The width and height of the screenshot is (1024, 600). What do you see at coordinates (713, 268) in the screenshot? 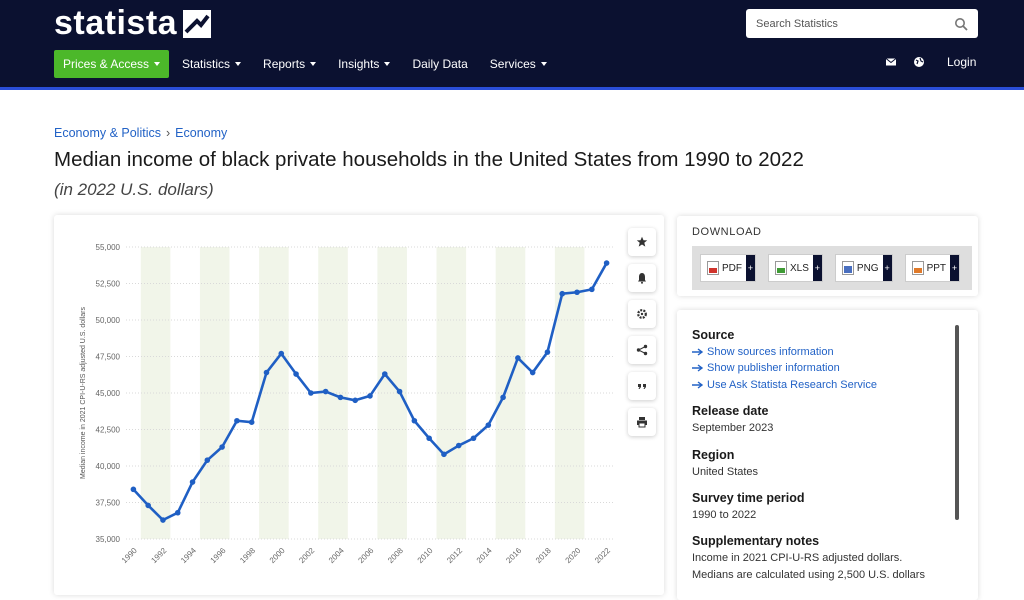
I see `pdf-file-icon` at bounding box center [713, 268].